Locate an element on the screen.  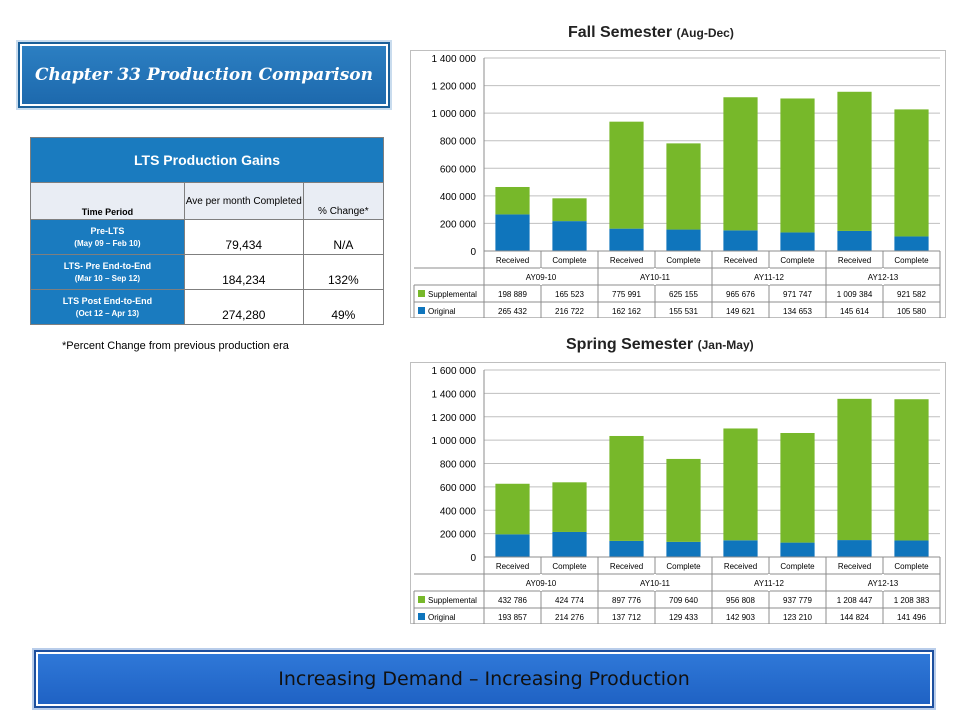
spring-chart-title: Spring Semester (Jan-May) is located at coordinates (660, 345).